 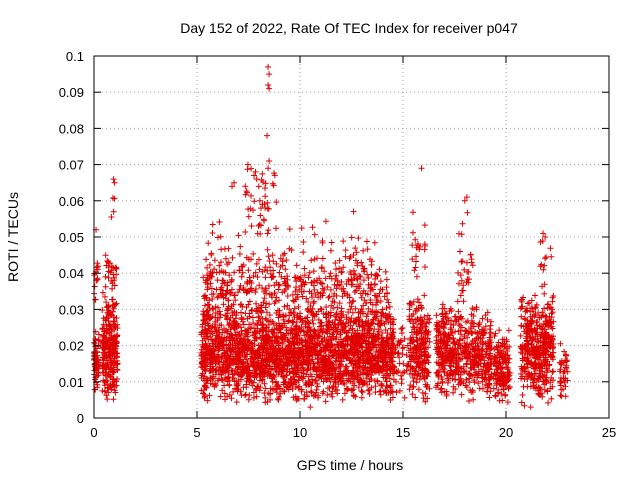 I want to click on y-tick-labels: 00.010.020.030.040.050.060.070.080.090.1, so click(x=71, y=237).